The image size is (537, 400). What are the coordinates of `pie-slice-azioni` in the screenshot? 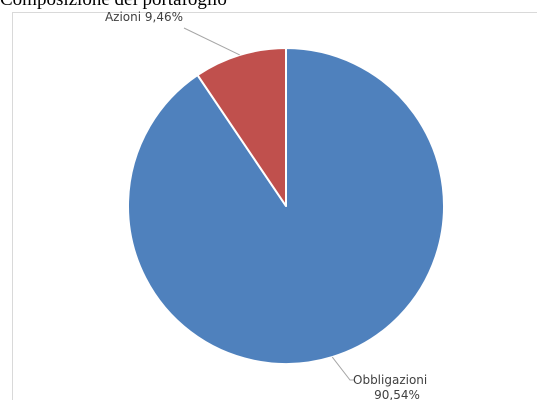 It's located at (241, 127).